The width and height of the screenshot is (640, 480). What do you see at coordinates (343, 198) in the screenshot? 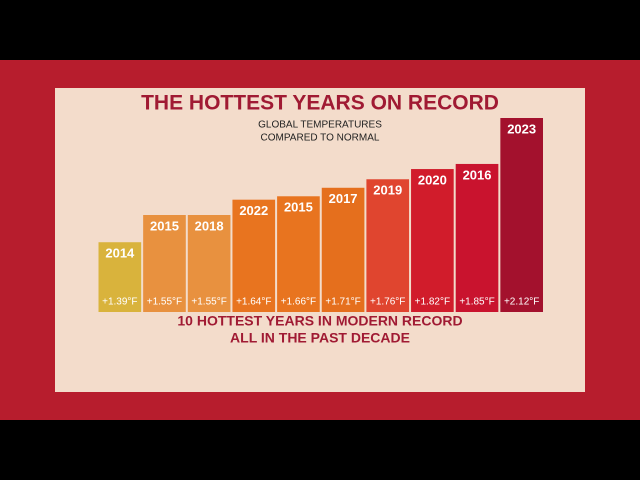
I see `bar-label: 2017` at bounding box center [343, 198].